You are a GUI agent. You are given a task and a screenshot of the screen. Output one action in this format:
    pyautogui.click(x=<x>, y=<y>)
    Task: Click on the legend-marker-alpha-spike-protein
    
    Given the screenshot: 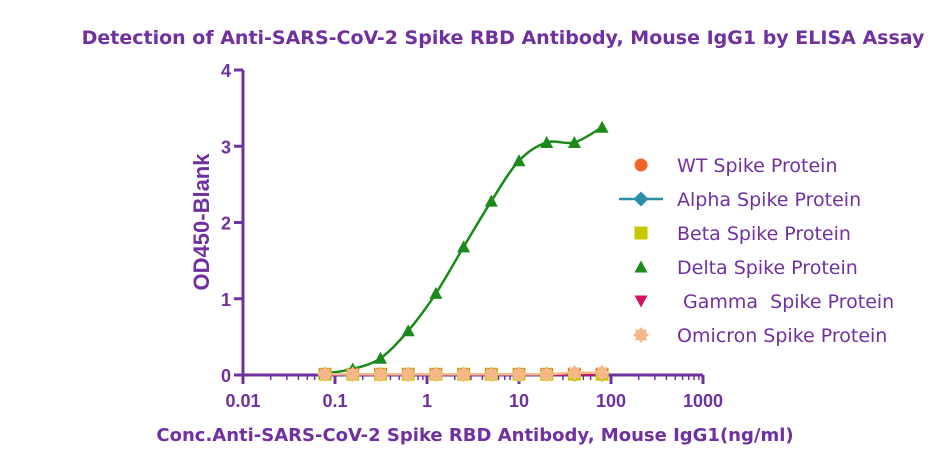 What is the action you would take?
    pyautogui.click(x=641, y=199)
    